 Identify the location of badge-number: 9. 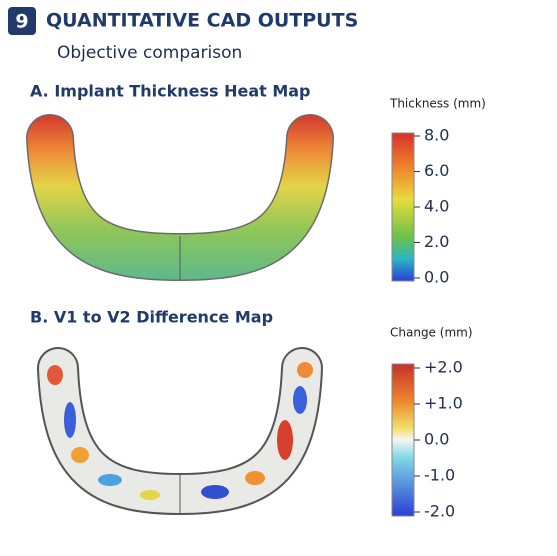
(21, 22).